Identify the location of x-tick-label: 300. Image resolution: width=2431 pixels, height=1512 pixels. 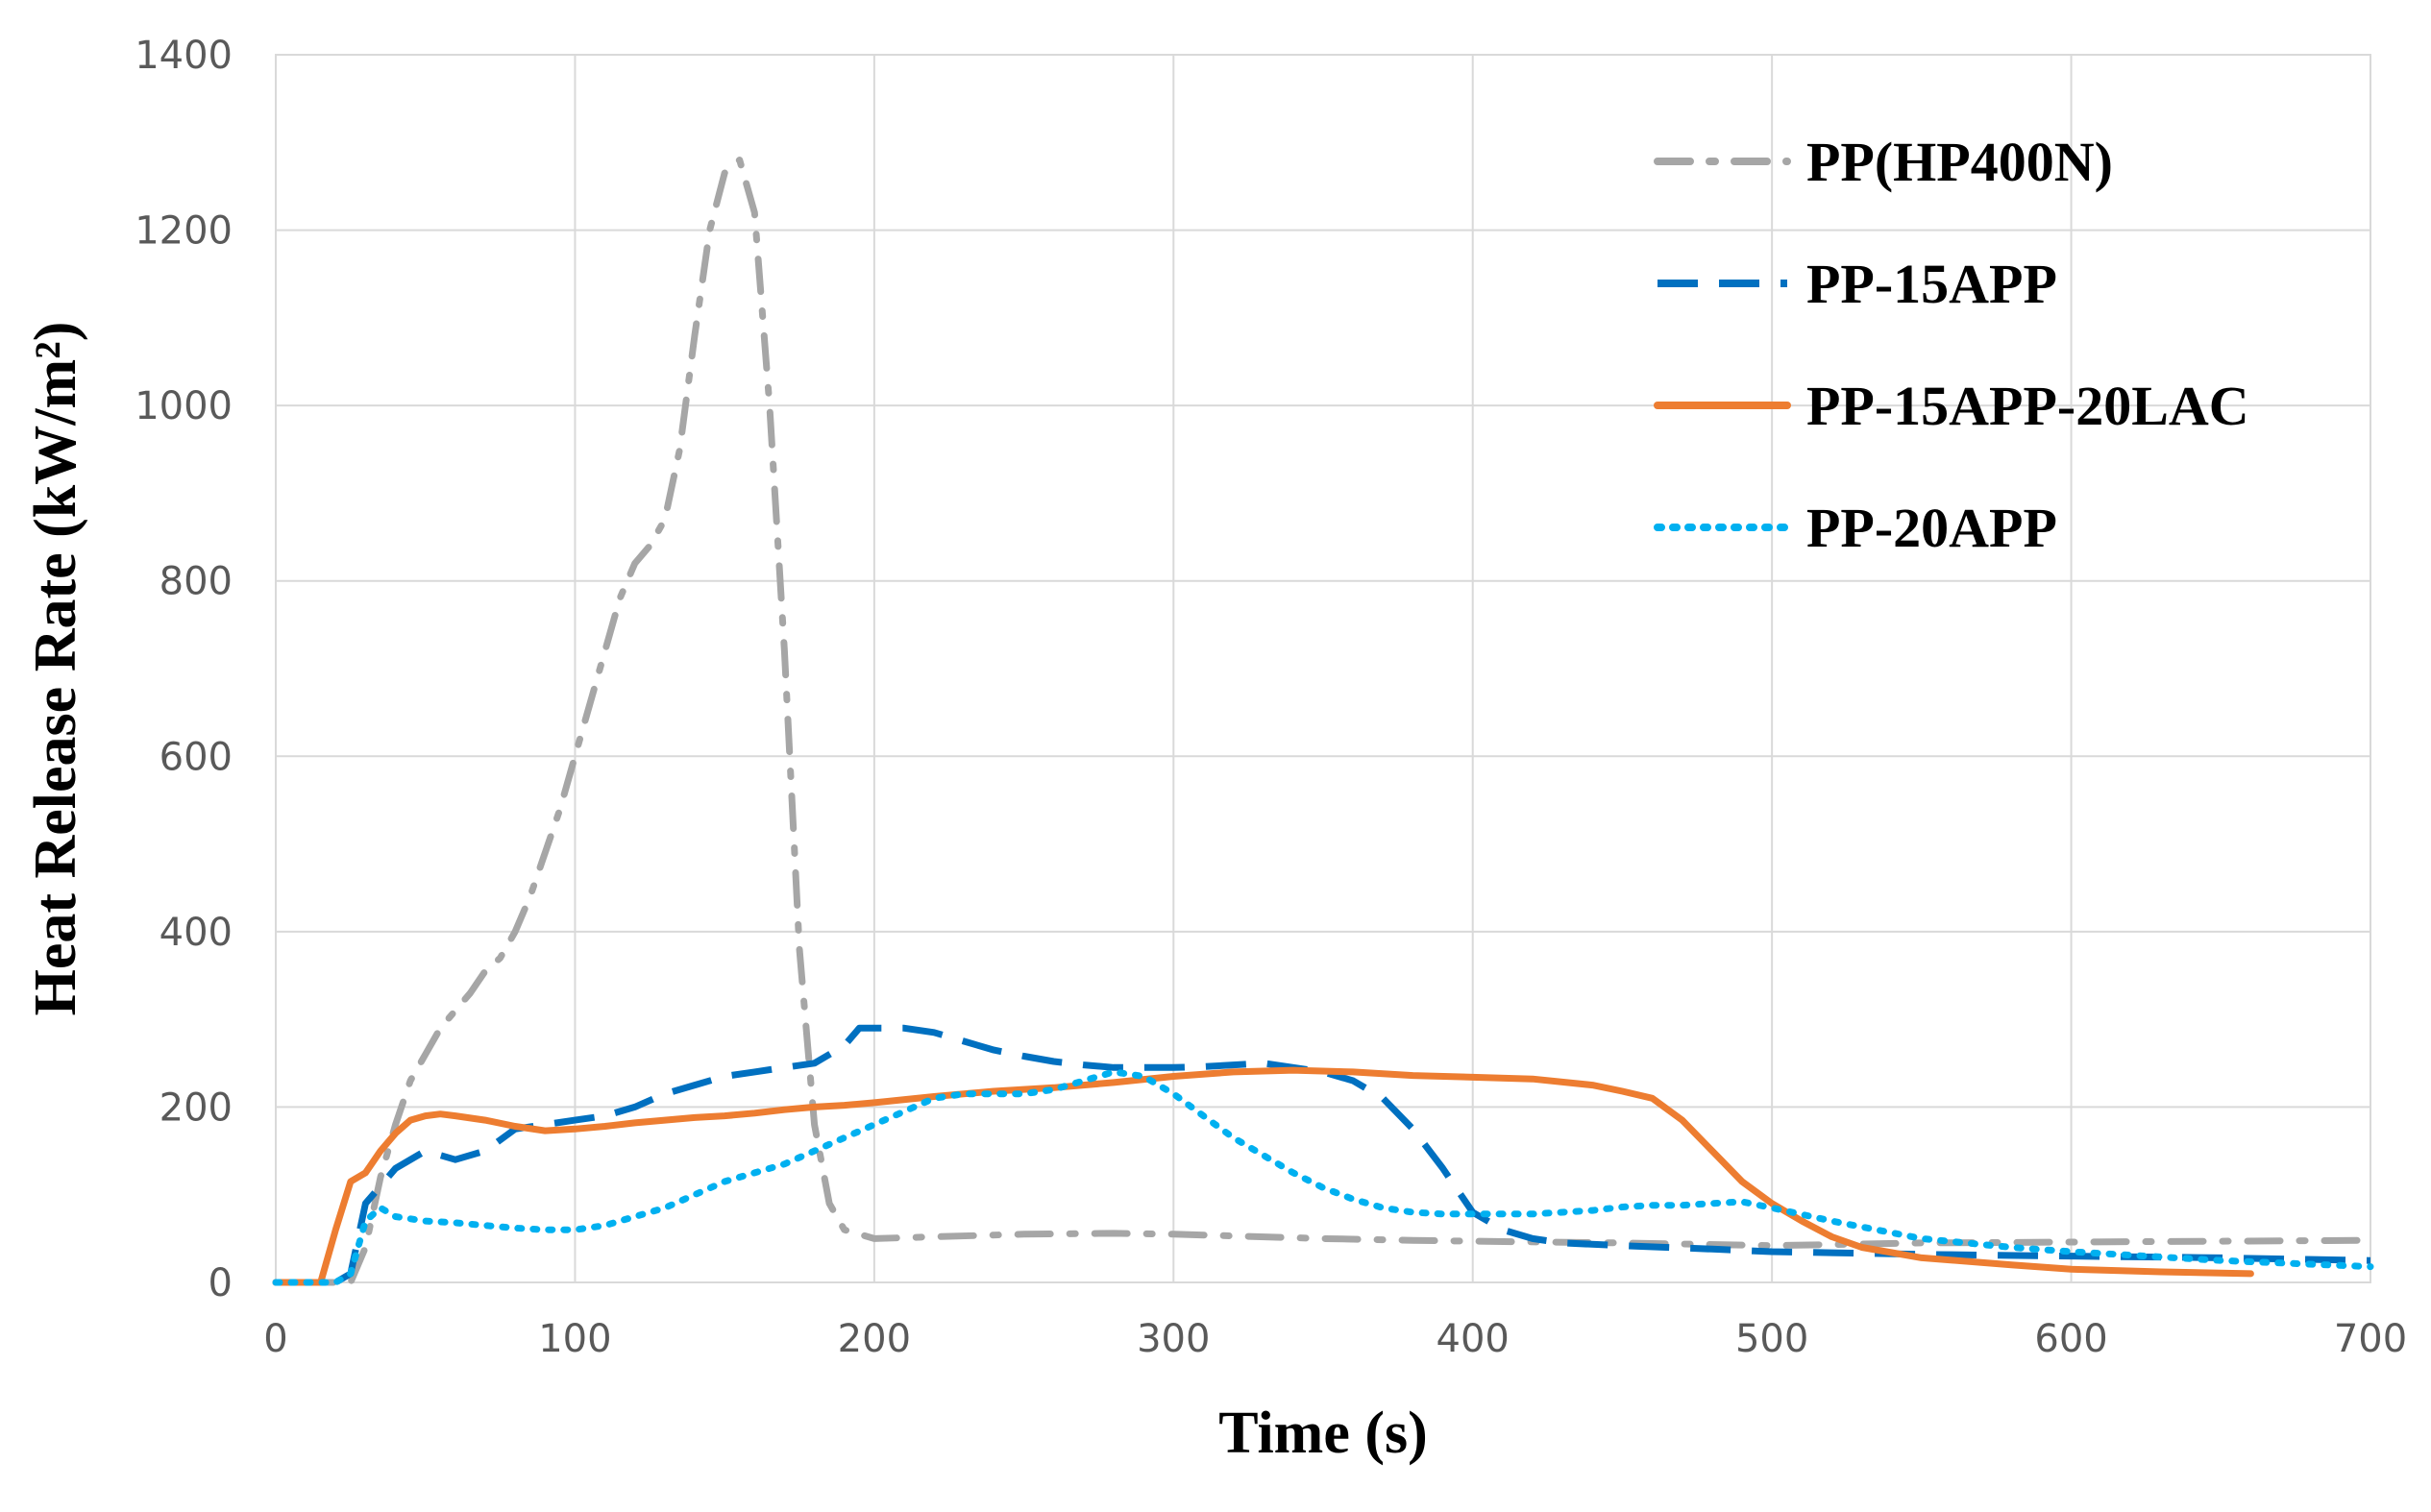
(1173, 1339).